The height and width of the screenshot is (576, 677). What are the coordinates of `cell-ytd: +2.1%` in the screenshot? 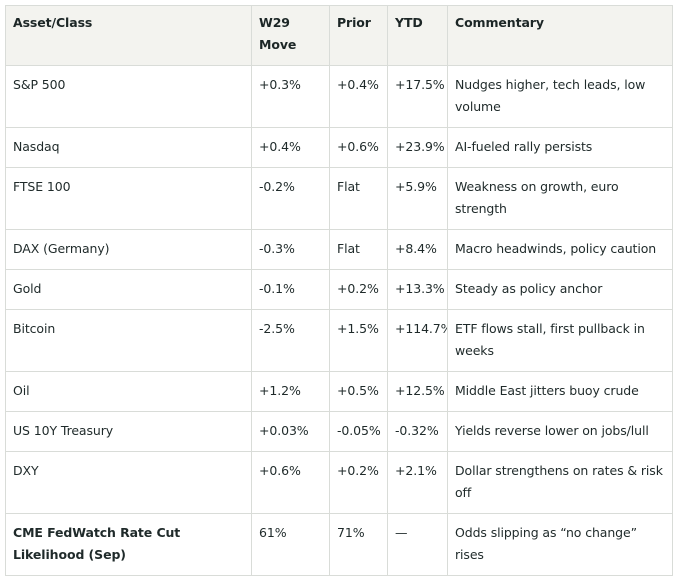 It's located at (417, 482).